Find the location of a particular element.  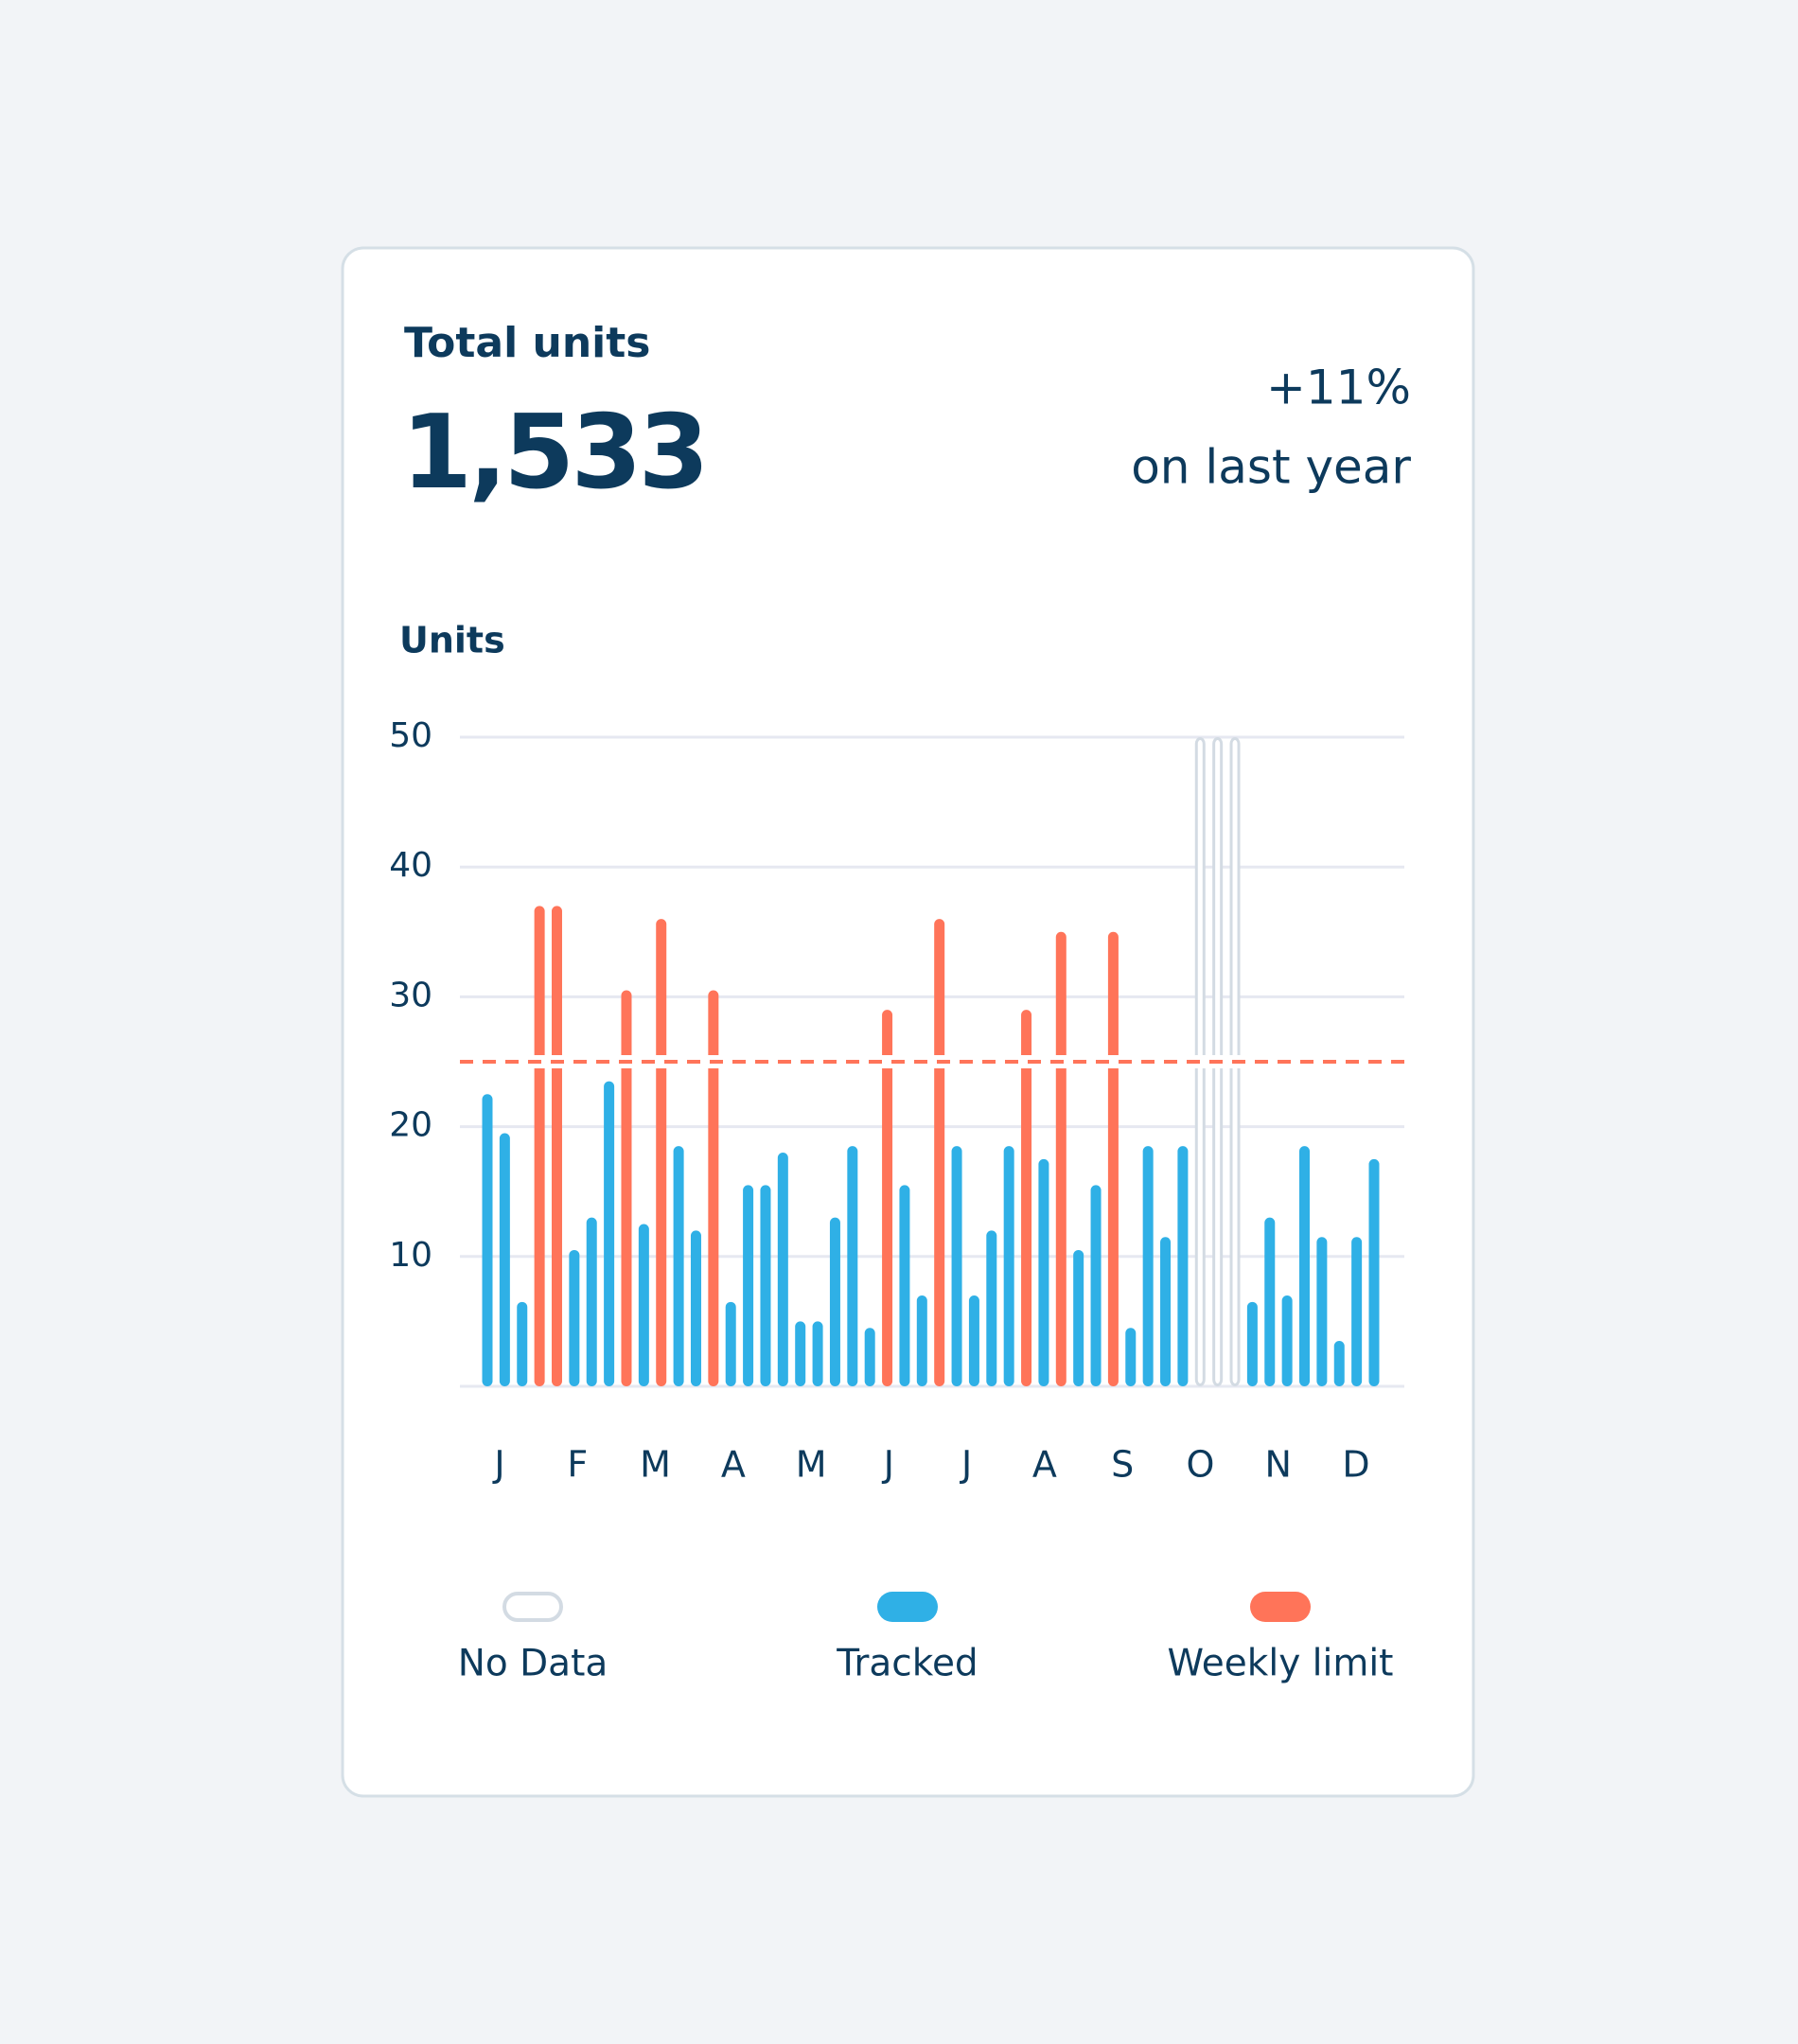

y-tick-label: 30 is located at coordinates (410, 995).